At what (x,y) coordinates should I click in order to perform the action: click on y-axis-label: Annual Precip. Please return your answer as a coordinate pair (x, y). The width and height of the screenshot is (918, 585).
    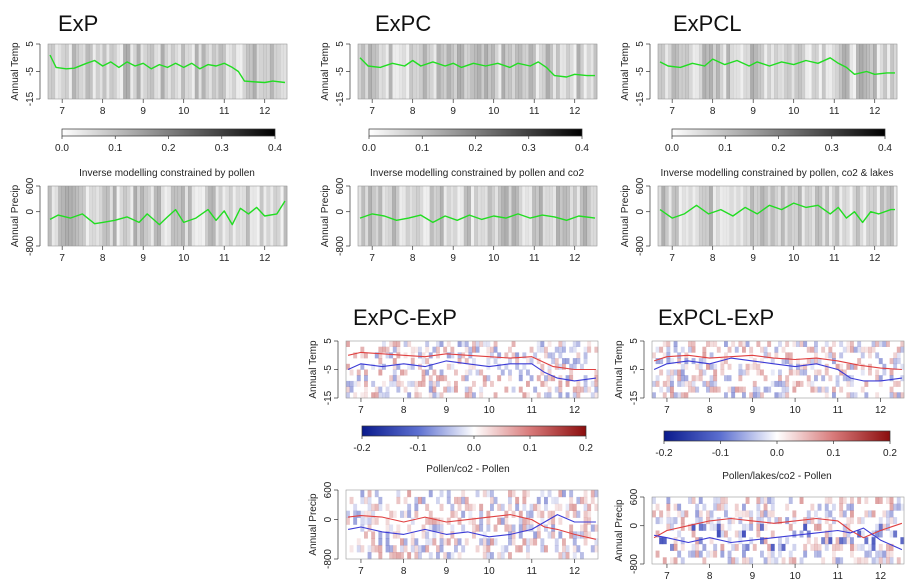
    Looking at the image, I should click on (15, 215).